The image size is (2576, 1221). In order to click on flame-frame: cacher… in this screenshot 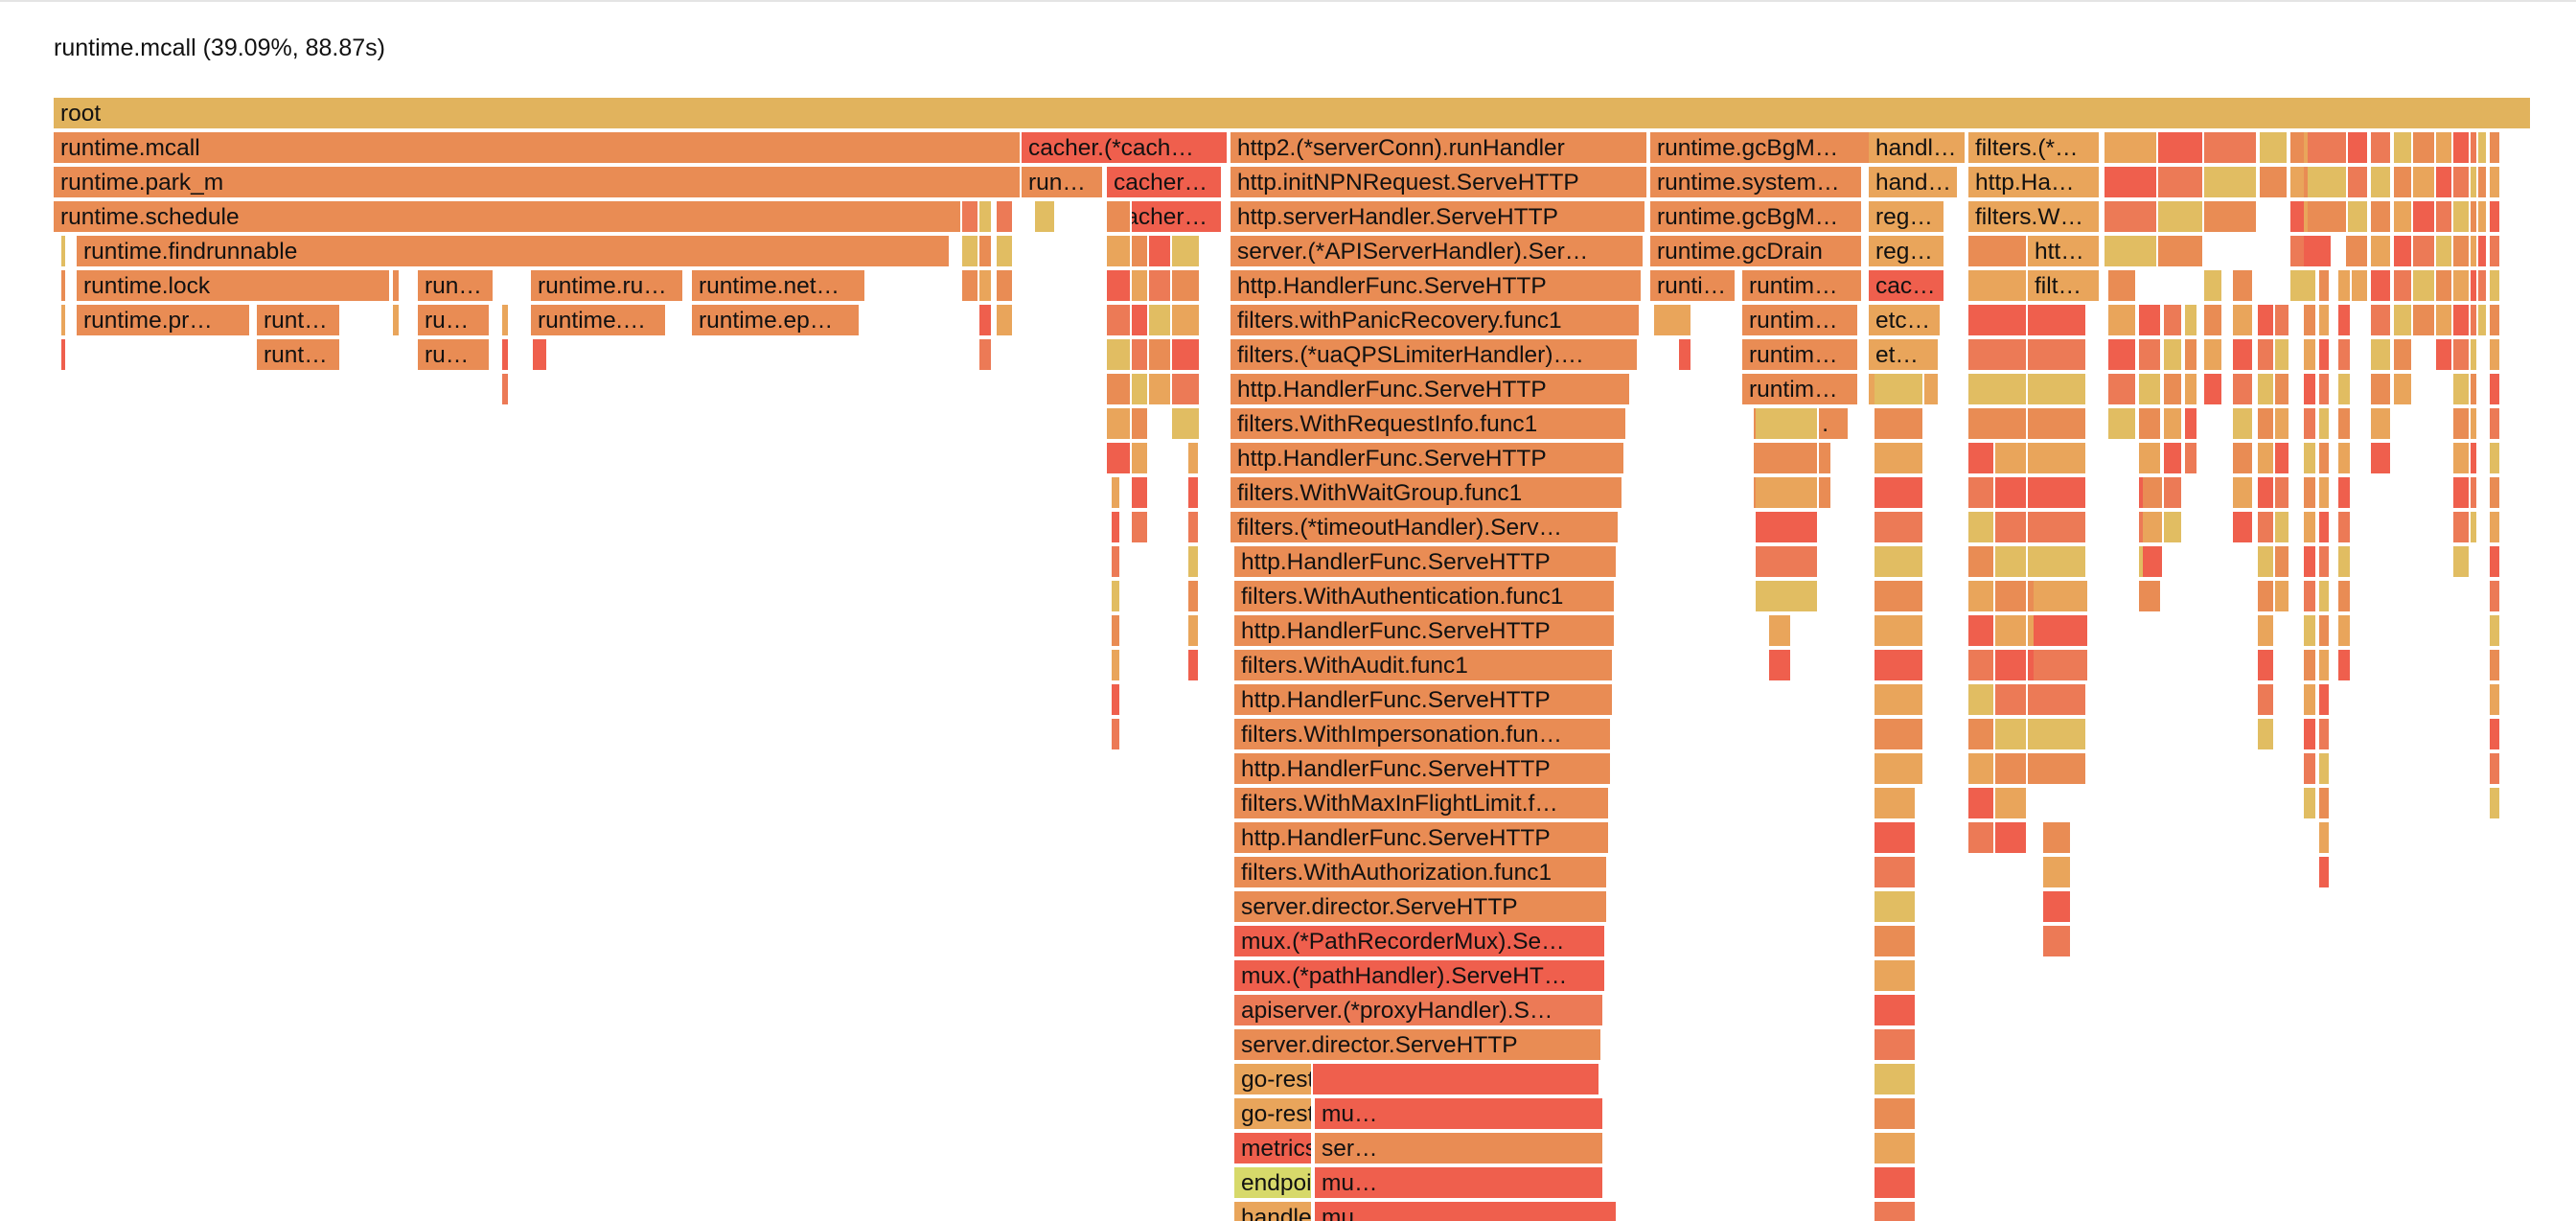, I will do `click(1165, 183)`.